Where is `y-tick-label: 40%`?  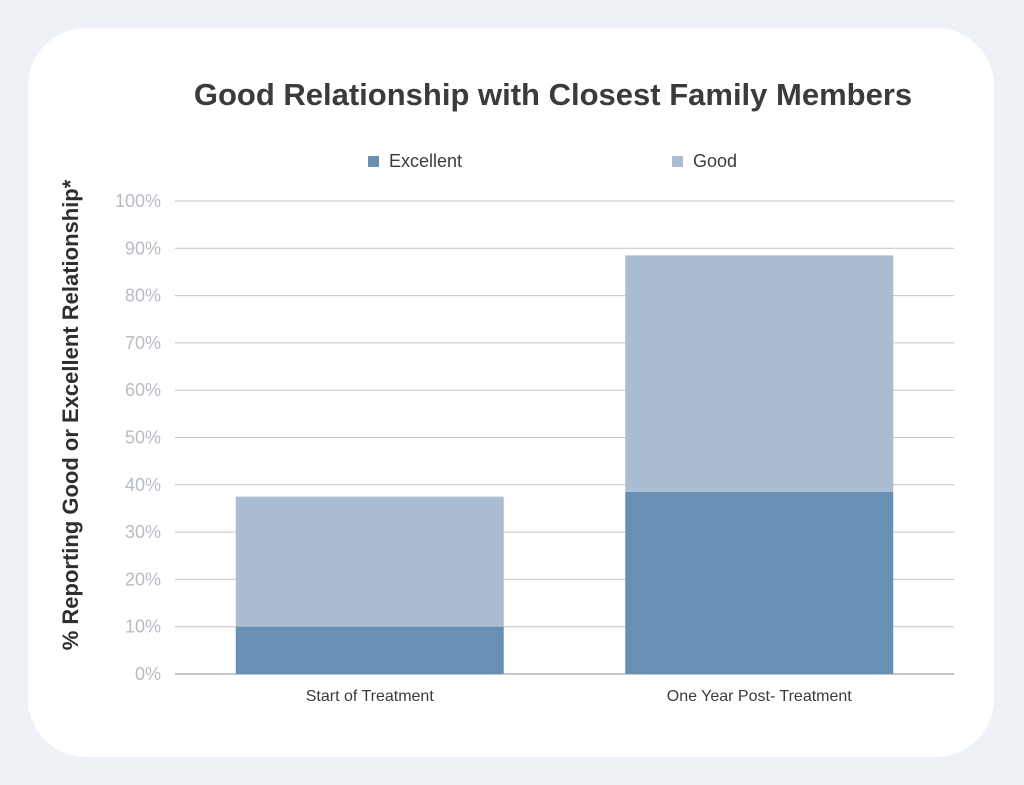
y-tick-label: 40% is located at coordinates (143, 485).